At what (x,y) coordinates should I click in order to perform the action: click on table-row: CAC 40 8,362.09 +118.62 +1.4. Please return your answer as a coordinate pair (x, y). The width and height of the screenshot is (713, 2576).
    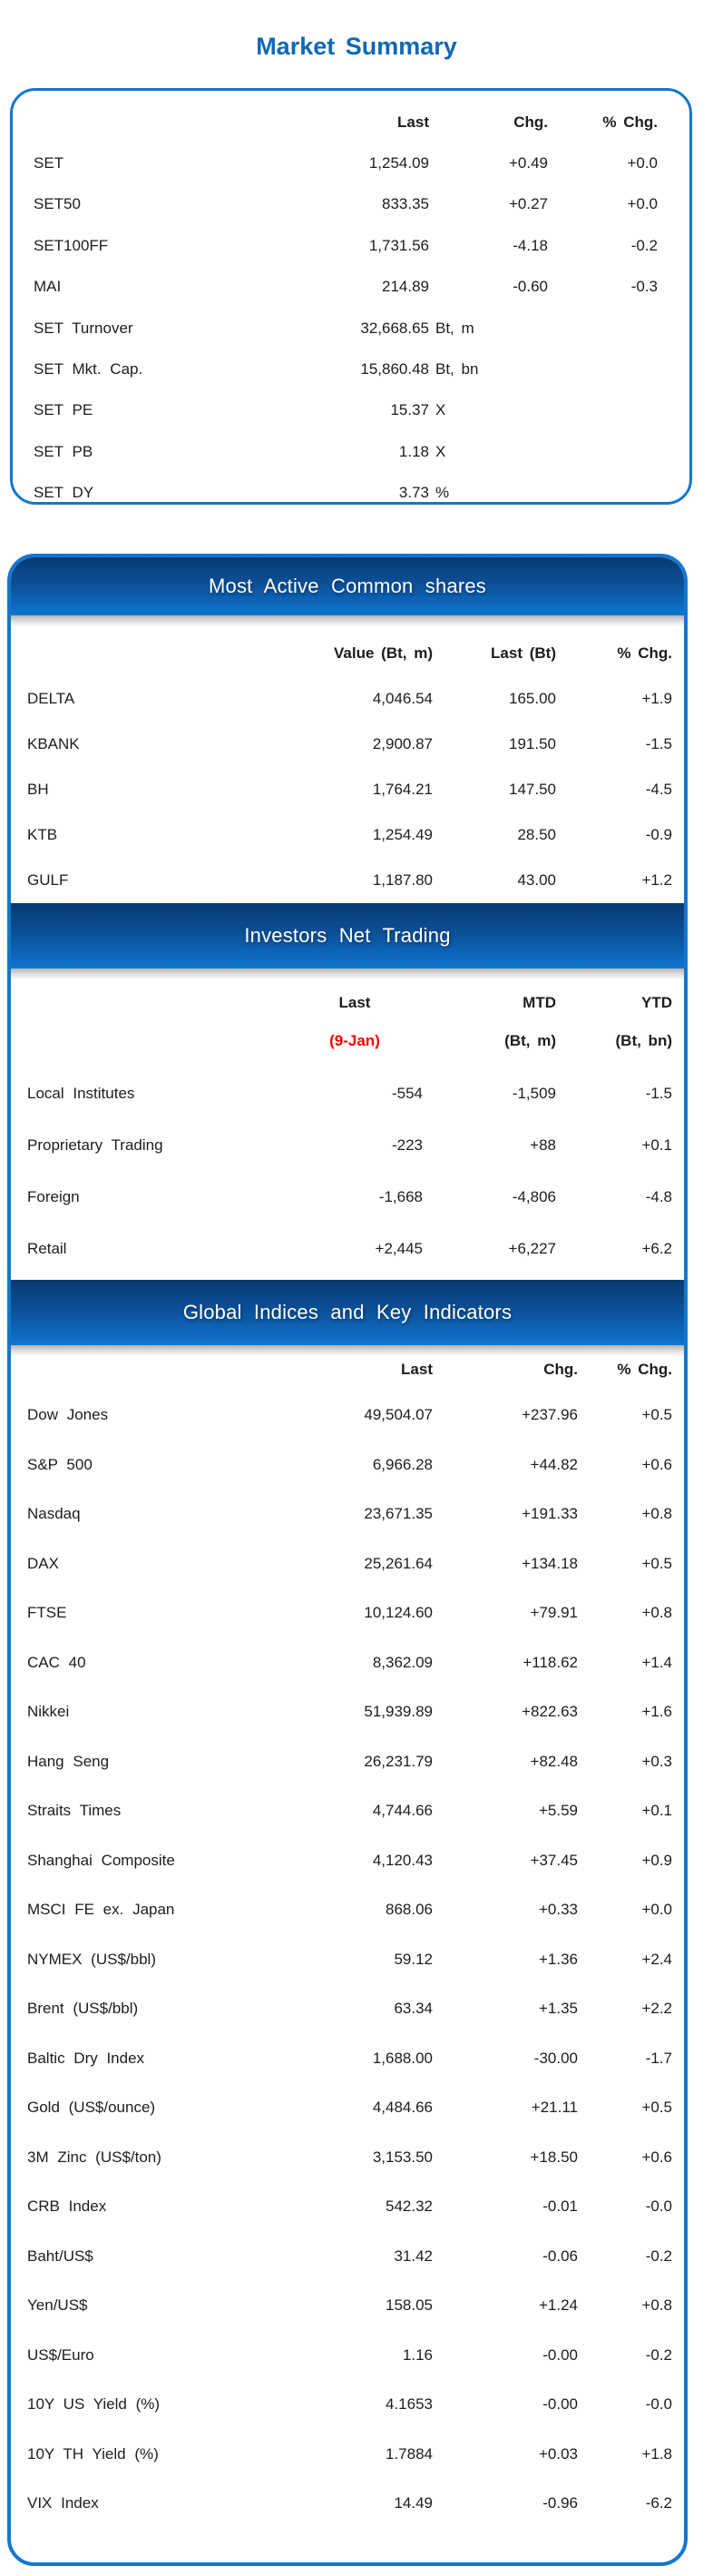
    Looking at the image, I should click on (347, 1663).